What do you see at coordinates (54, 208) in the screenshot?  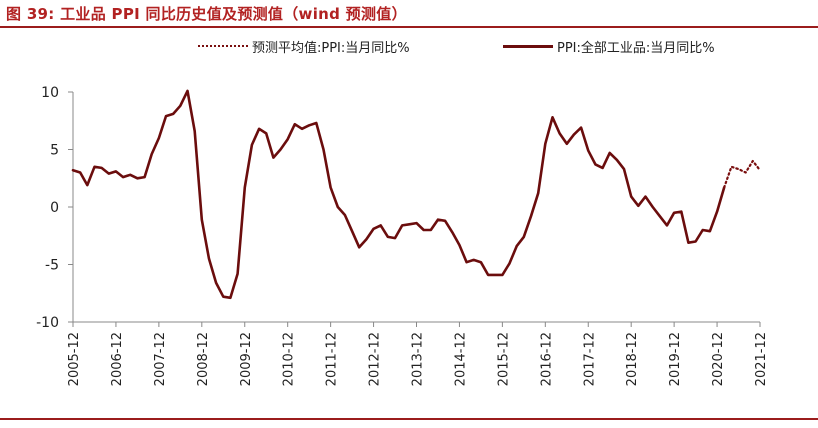 I see `y-tick-label: 0` at bounding box center [54, 208].